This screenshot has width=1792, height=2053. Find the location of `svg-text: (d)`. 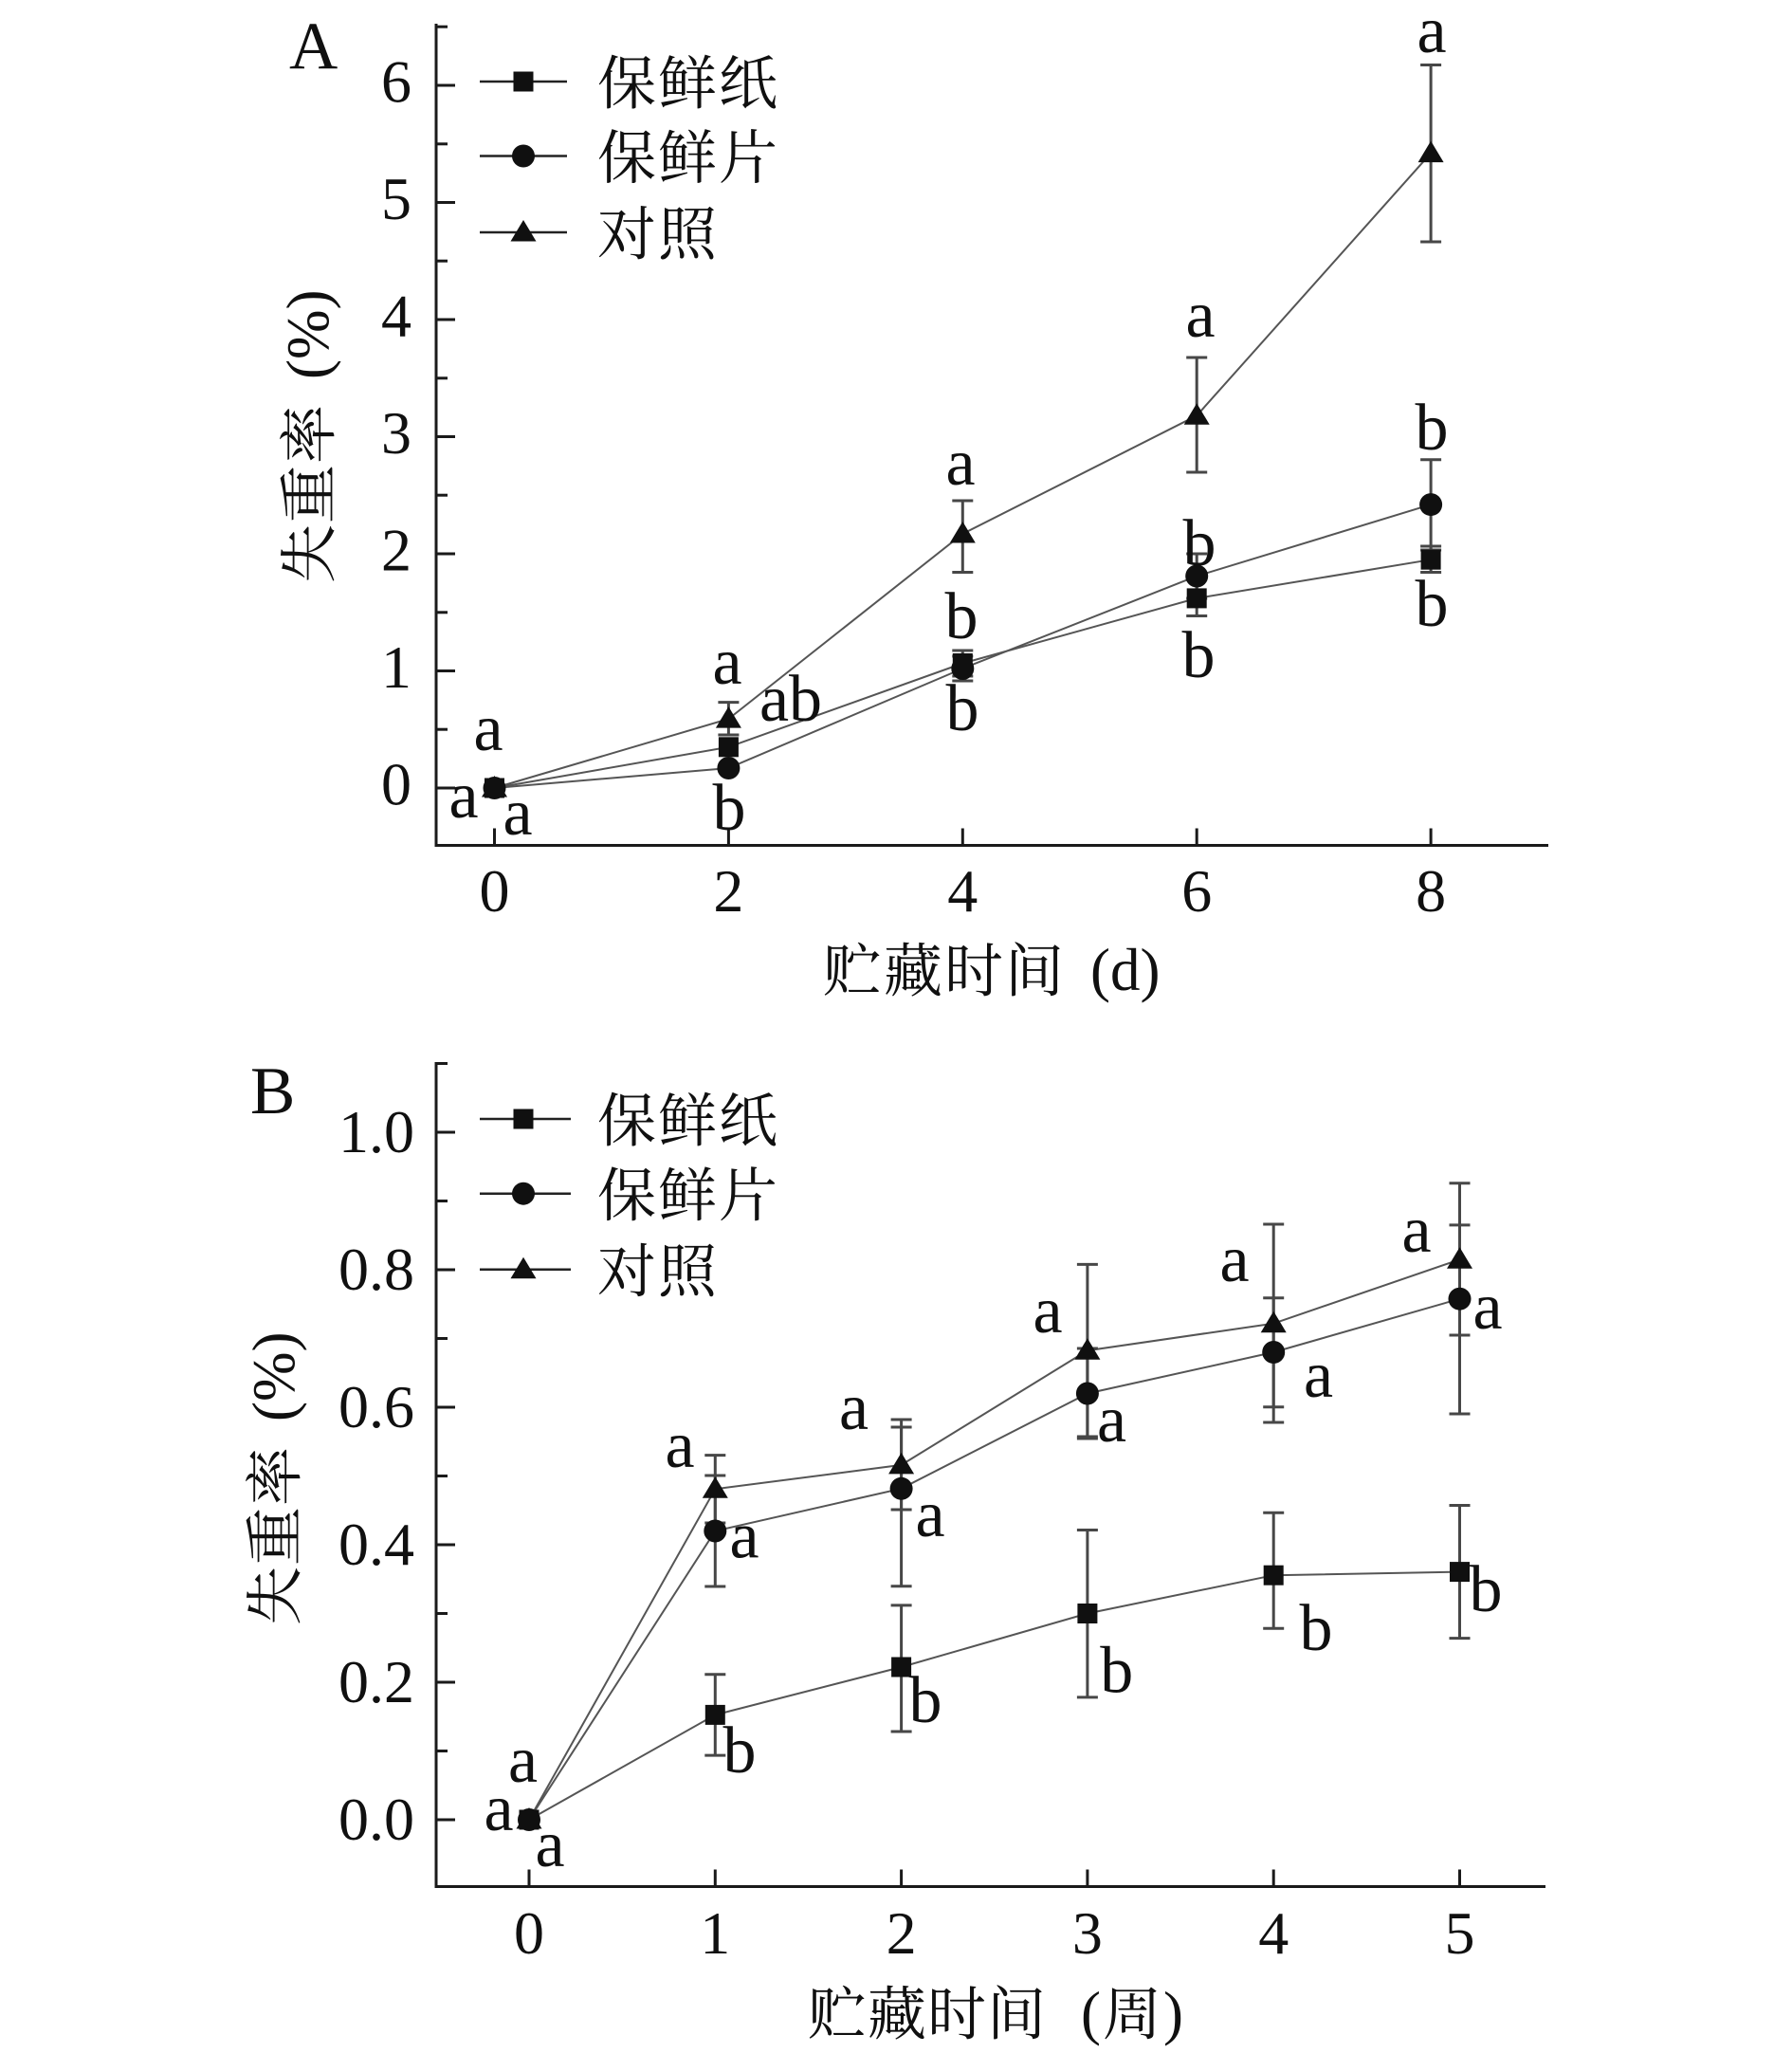

svg-text: (d) is located at coordinates (1125, 970).